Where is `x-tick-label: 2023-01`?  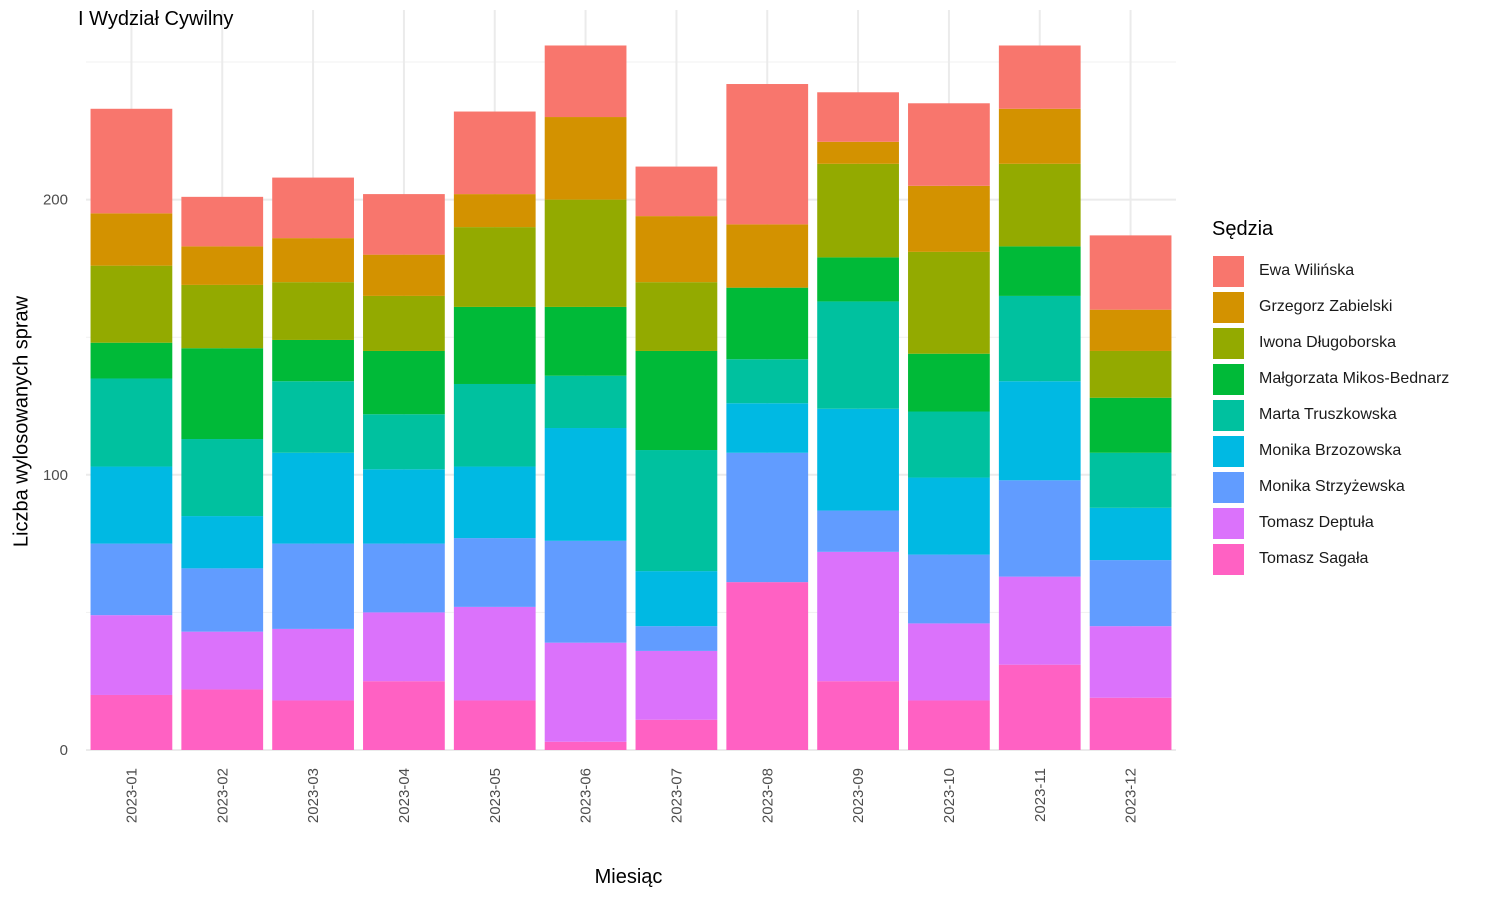
x-tick-label: 2023-01 is located at coordinates (131, 795).